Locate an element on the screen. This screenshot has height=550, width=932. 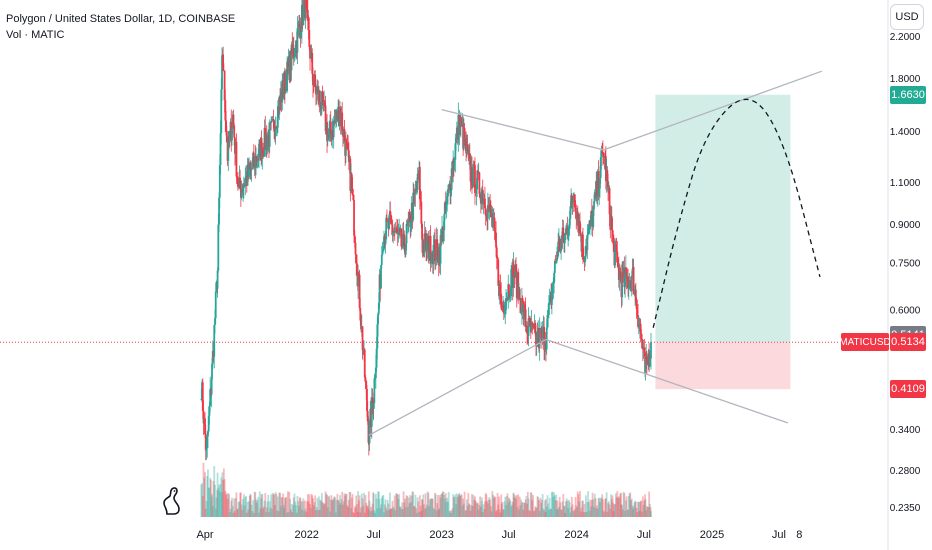
currency-button: USD is located at coordinates (907, 17).